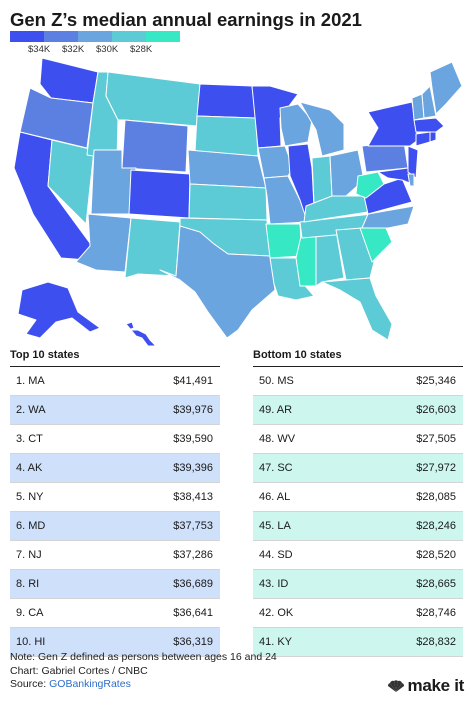  What do you see at coordinates (436, 642) in the screenshot?
I see `earnings-value: $28,832` at bounding box center [436, 642].